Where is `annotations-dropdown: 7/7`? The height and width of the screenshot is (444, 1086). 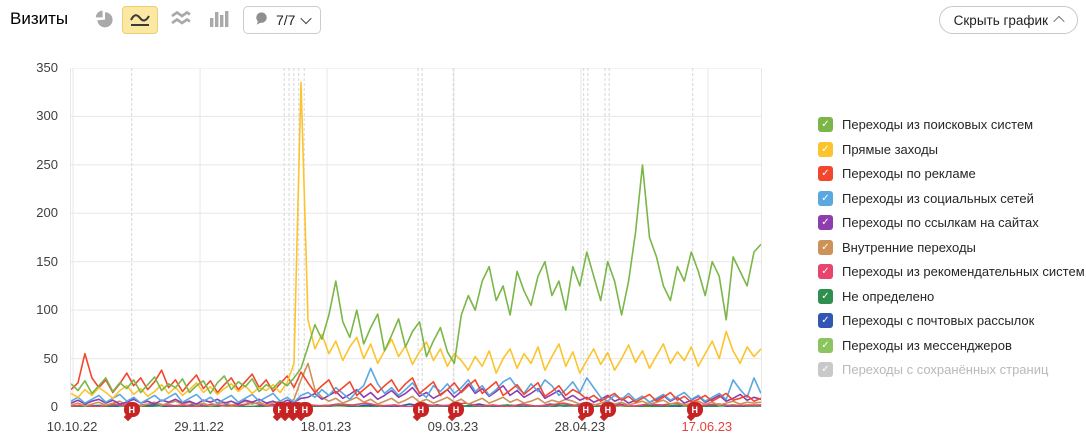 annotations-dropdown: 7/7 is located at coordinates (282, 20).